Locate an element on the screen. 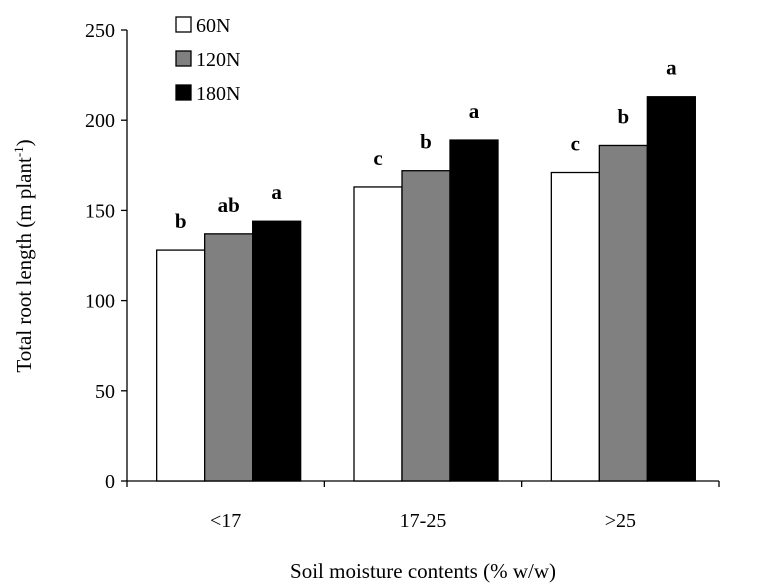 The width and height of the screenshot is (773, 583). legend: 60N 120N 180N is located at coordinates (207, 60).